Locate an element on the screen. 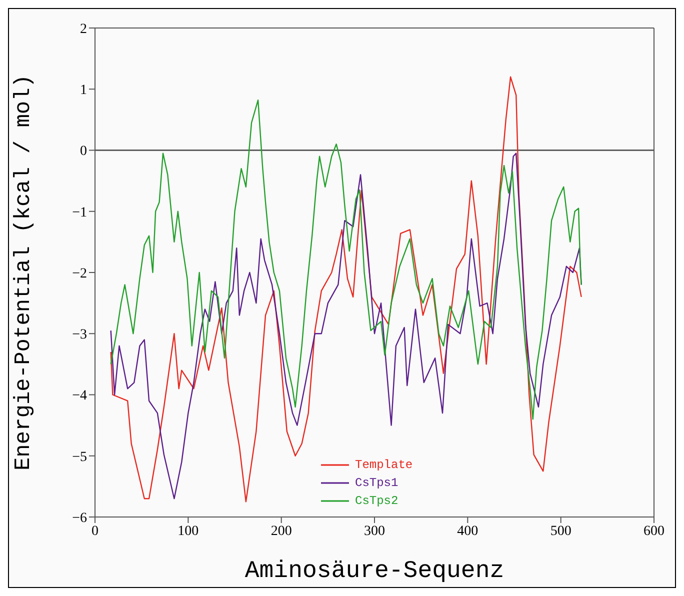 This screenshot has width=684, height=596. y-tick-label: 2 is located at coordinates (83, 29).